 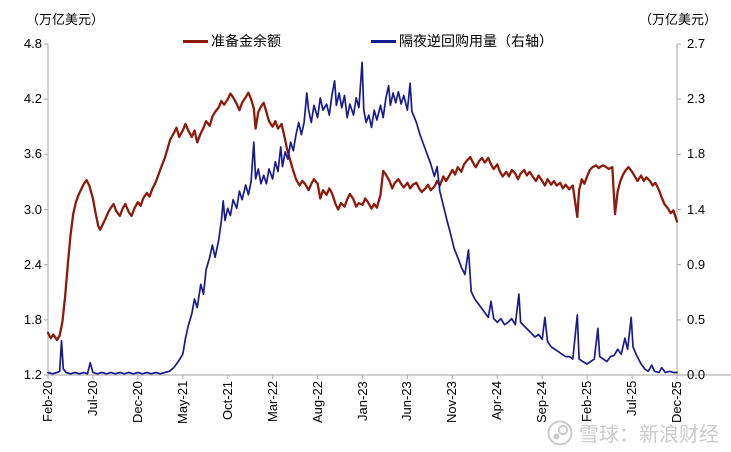 I want to click on x-axis-tick-label: Jul-20, so click(x=92, y=399).